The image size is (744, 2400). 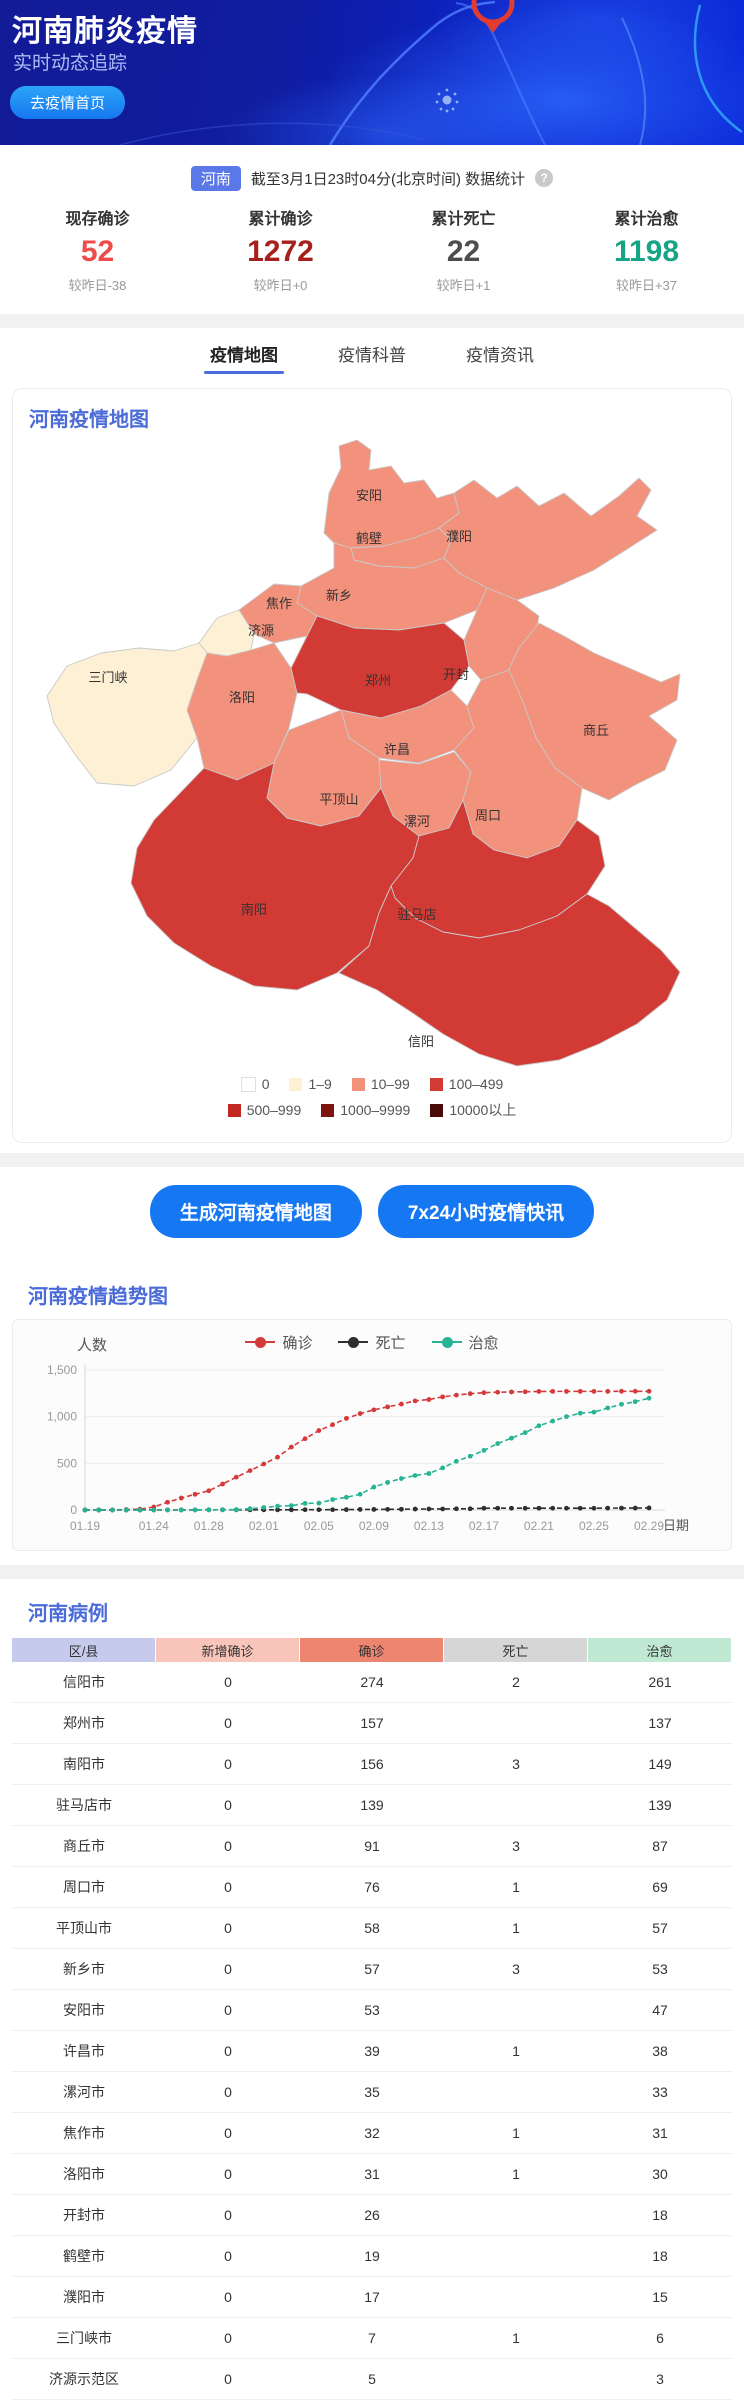 I want to click on table-row: 郑州市 0 157 137, so click(x=372, y=1723).